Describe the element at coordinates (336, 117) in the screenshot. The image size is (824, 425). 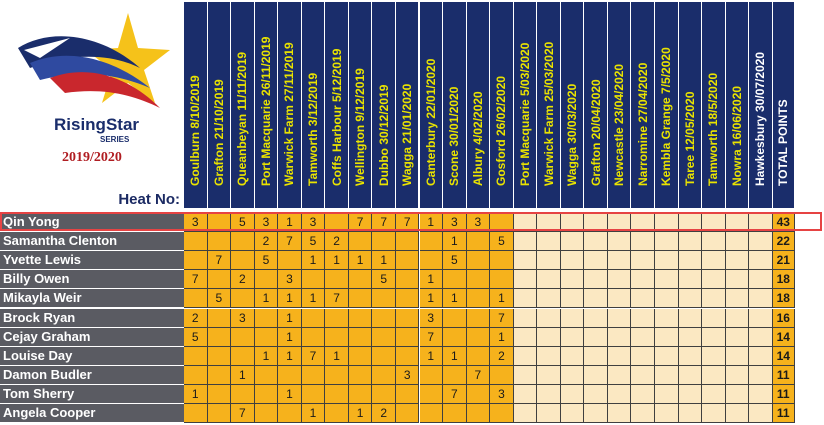
I see `heat-event-label: Coffs Harbour 5/12/2019` at that location.